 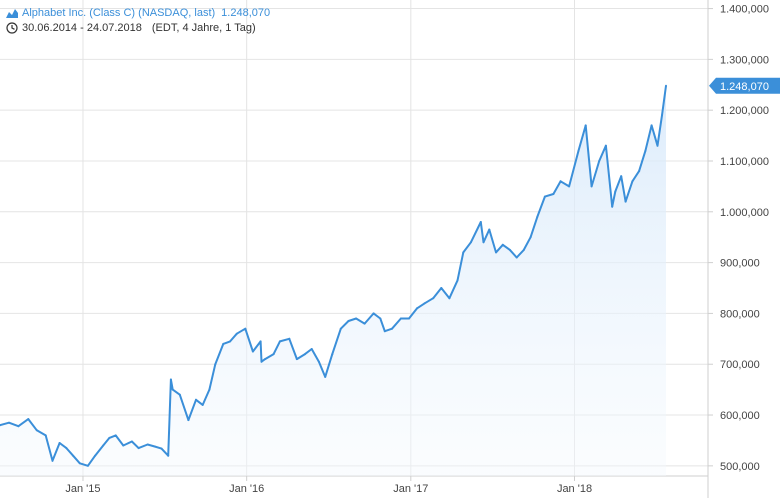 I want to click on series-name: Alphabet Inc. (Class C) (NASDAQ, last), so click(x=119, y=13).